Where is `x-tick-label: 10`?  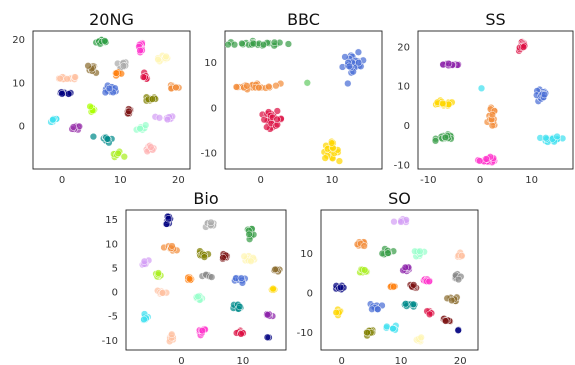 x-tick-label: 10 is located at coordinates (401, 360).